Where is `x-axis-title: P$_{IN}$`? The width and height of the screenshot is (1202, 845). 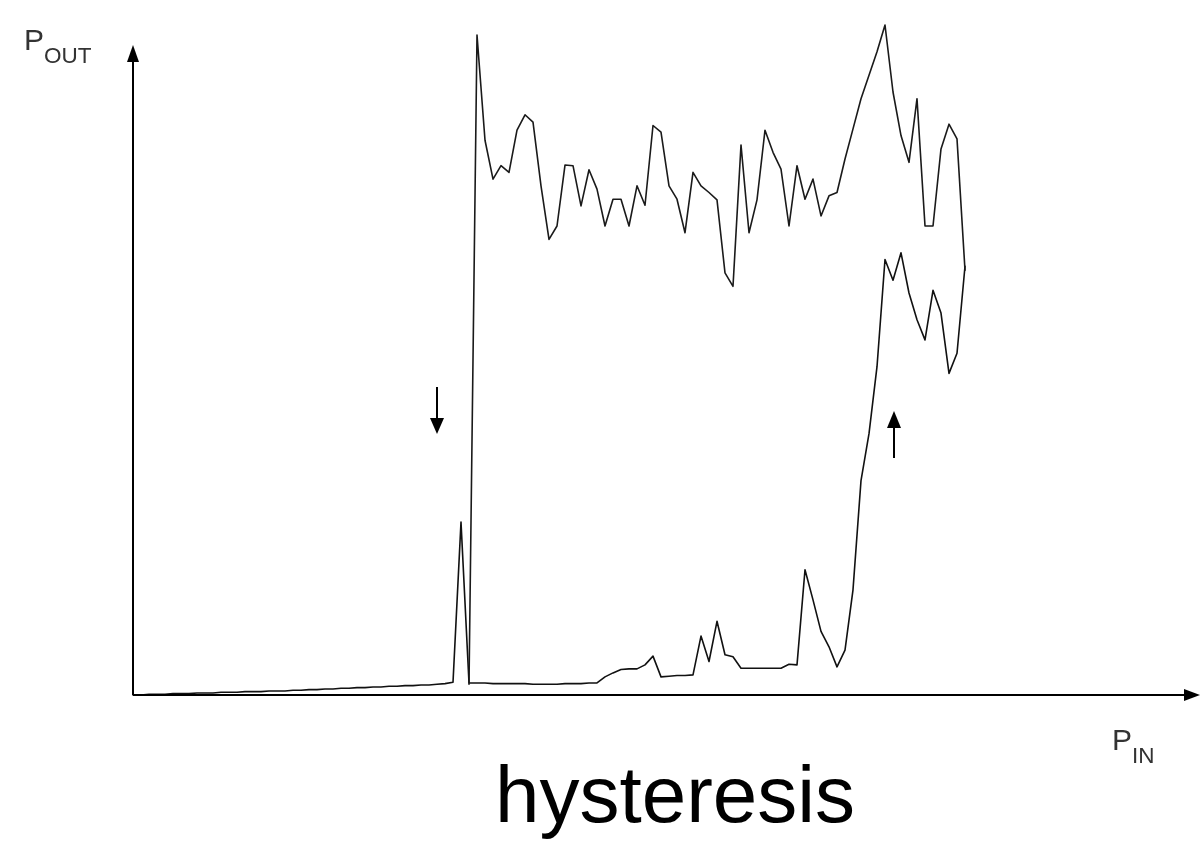
x-axis-title: P$_{IN}$ is located at coordinates (1133, 745).